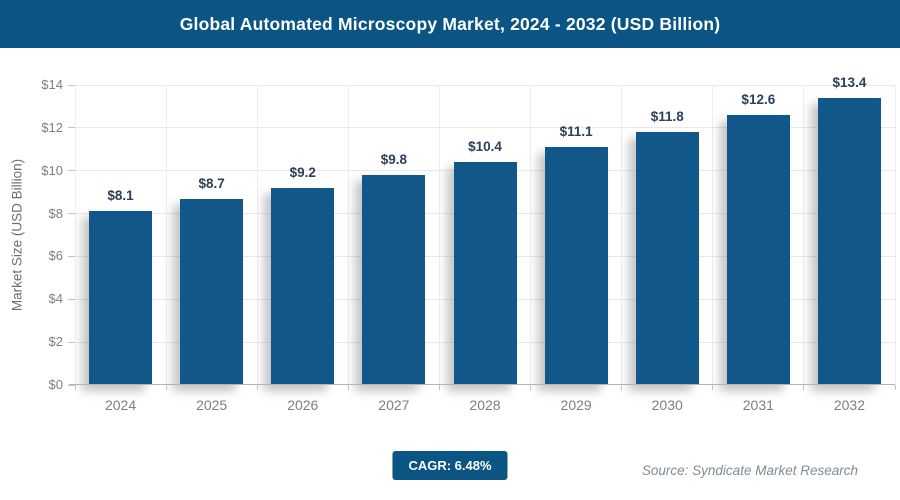 Image resolution: width=900 pixels, height=500 pixels. What do you see at coordinates (52, 170) in the screenshot?
I see `y-tick-label: $10` at bounding box center [52, 170].